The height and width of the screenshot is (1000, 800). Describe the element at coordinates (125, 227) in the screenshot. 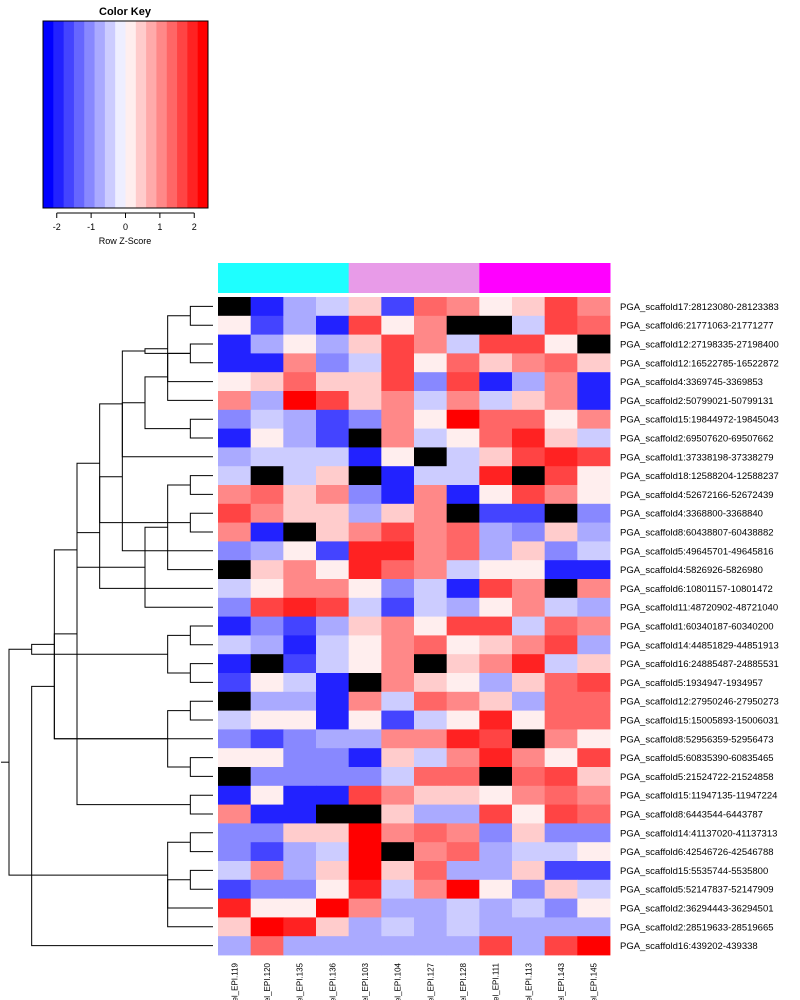

I see `color-key-tick-label: 0` at that location.